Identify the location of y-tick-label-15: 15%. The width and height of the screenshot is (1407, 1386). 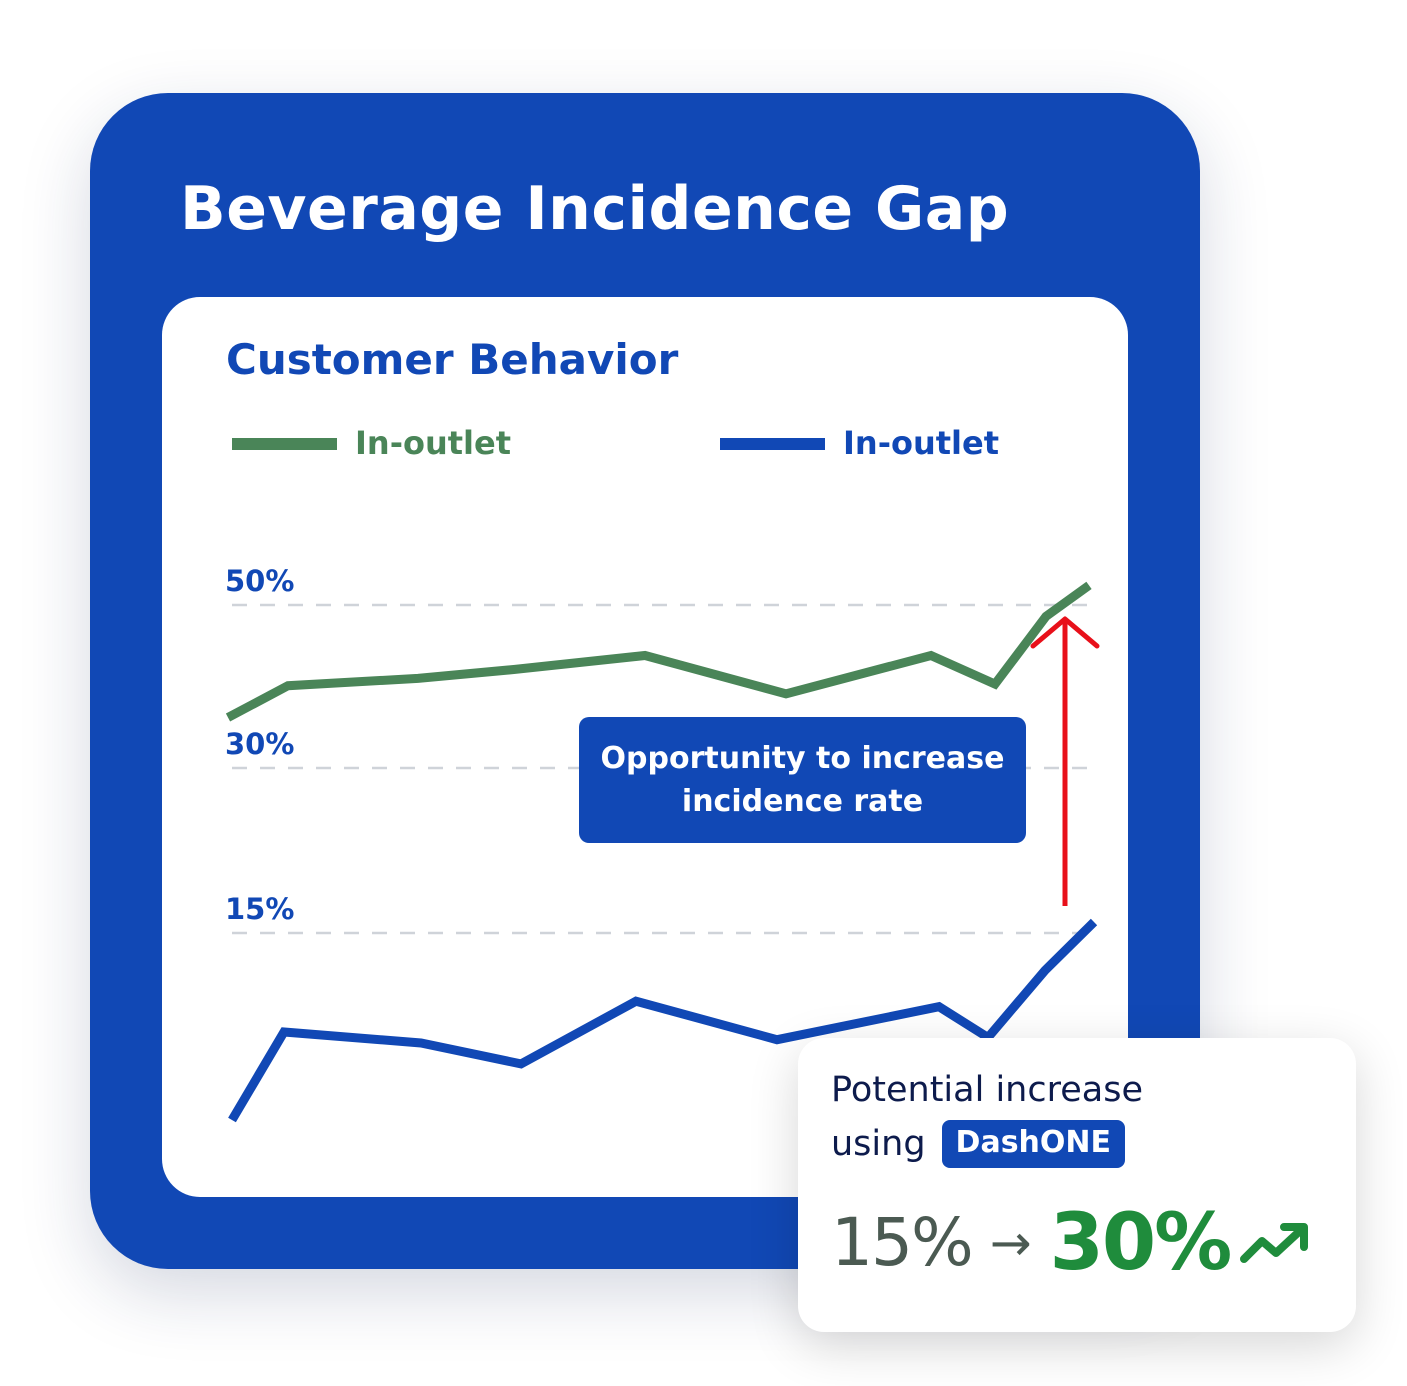
(260, 909).